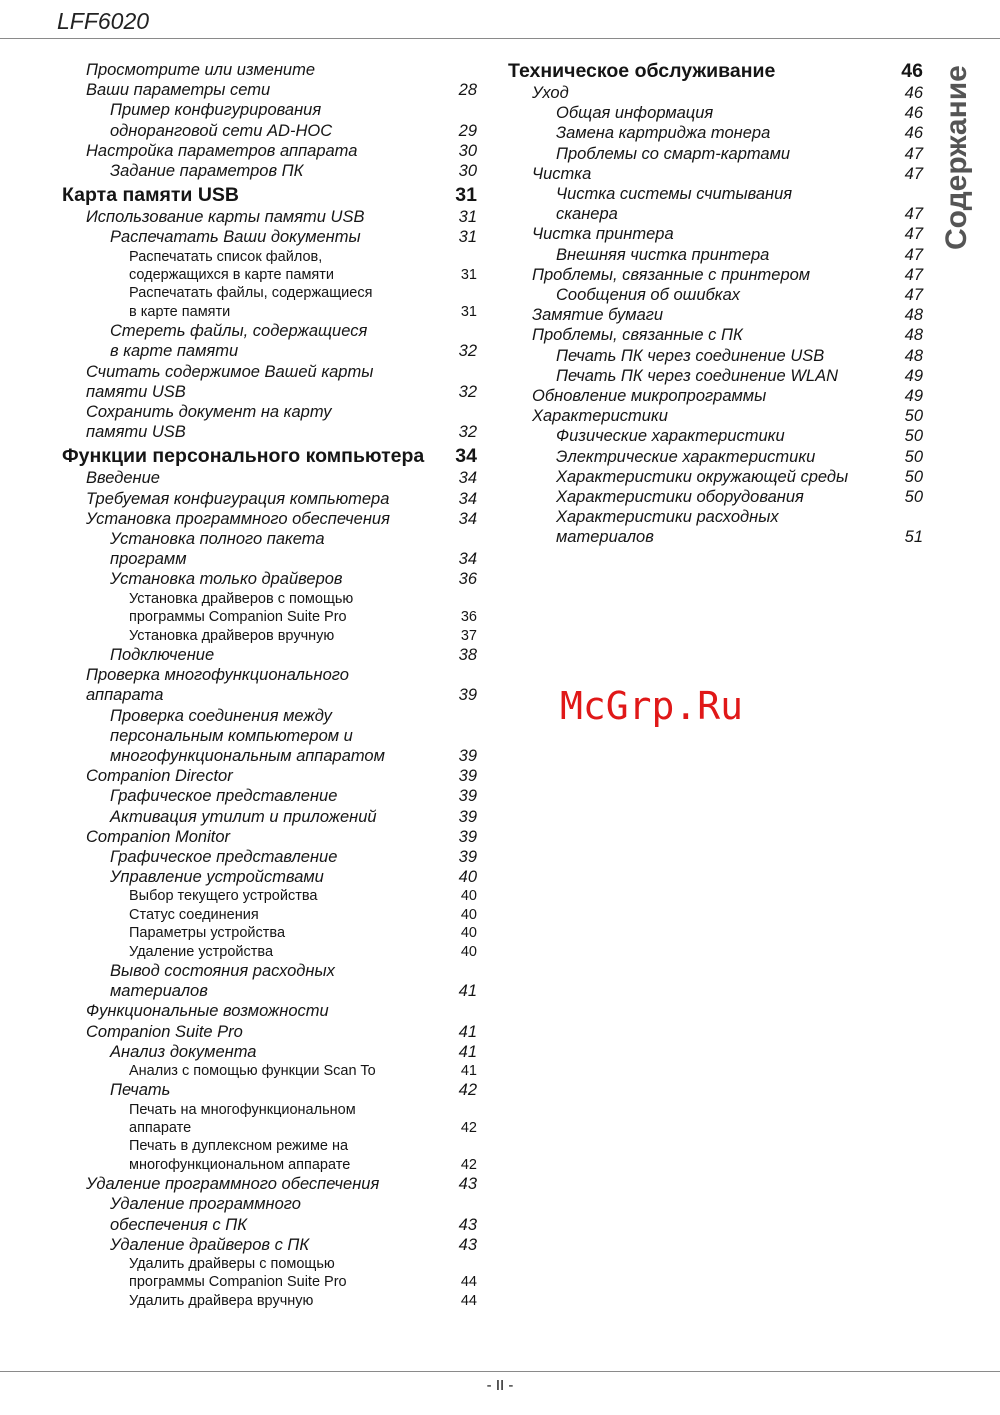  What do you see at coordinates (232, 1264) in the screenshot?
I see `toc-entry-title: Удалить драйверы с помощью` at bounding box center [232, 1264].